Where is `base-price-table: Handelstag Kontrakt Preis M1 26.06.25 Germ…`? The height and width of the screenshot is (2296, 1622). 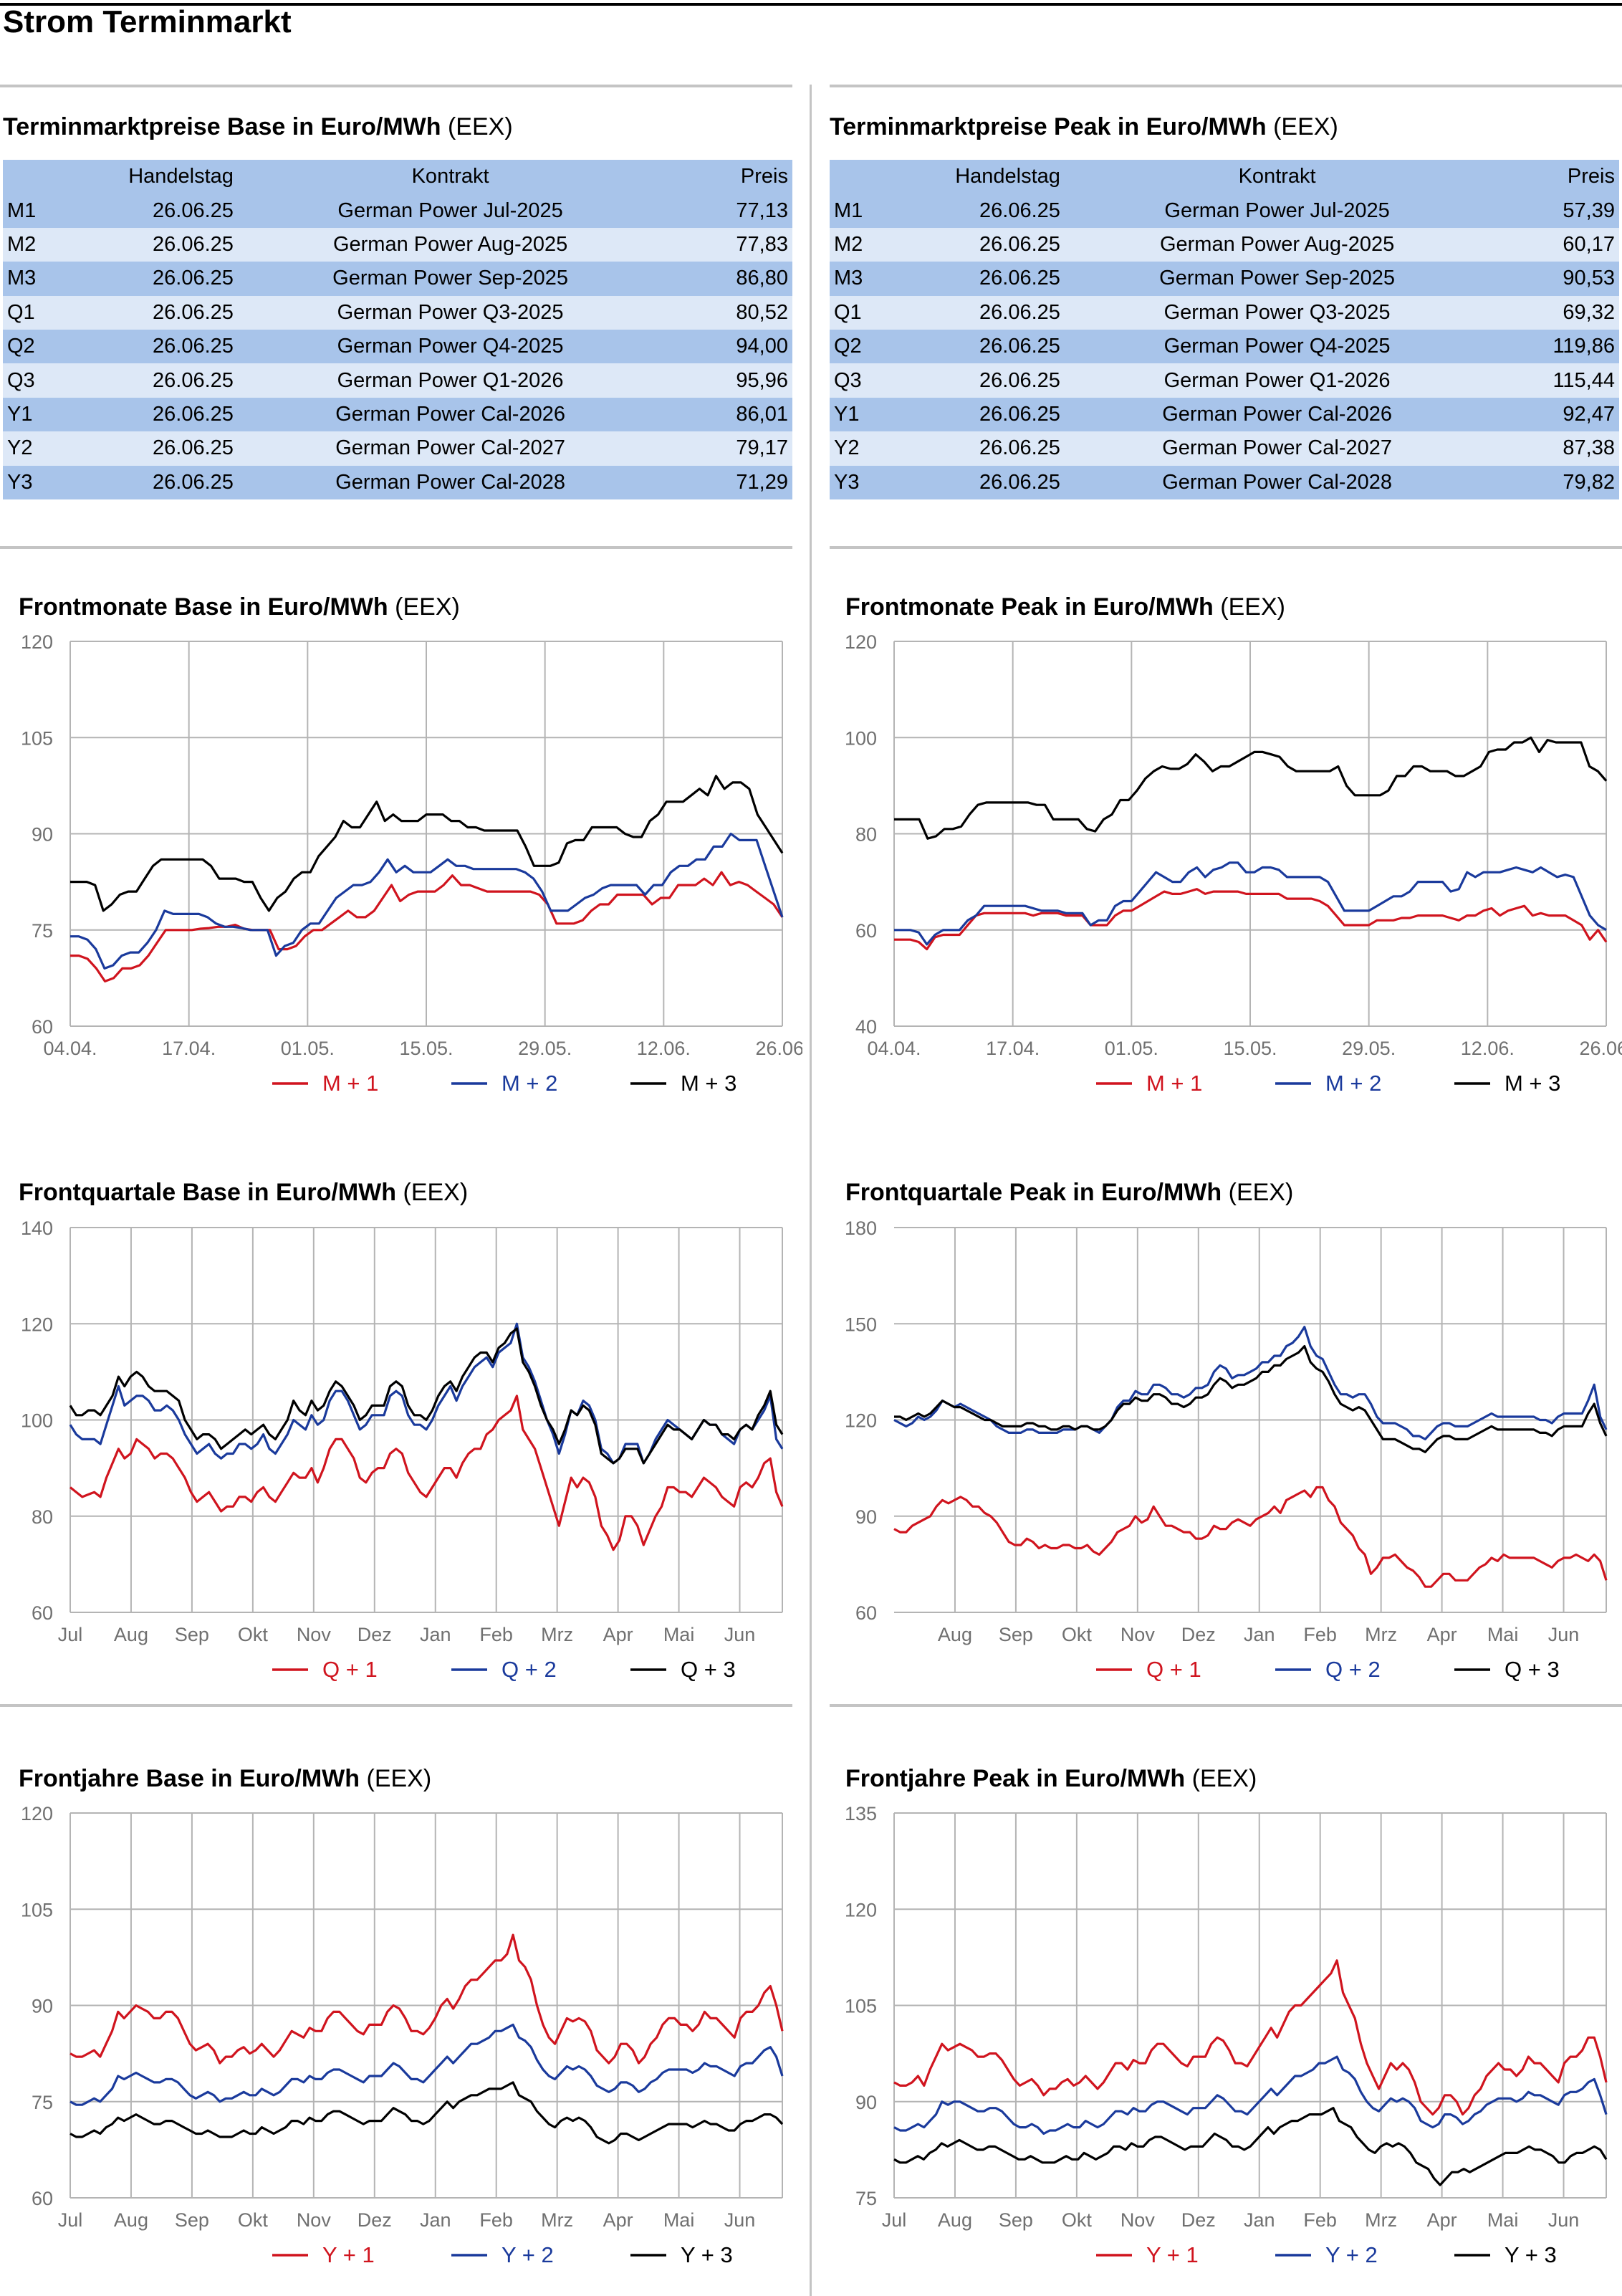
base-price-table: Handelstag Kontrakt Preis M1 26.06.25 Germ… is located at coordinates (397, 329).